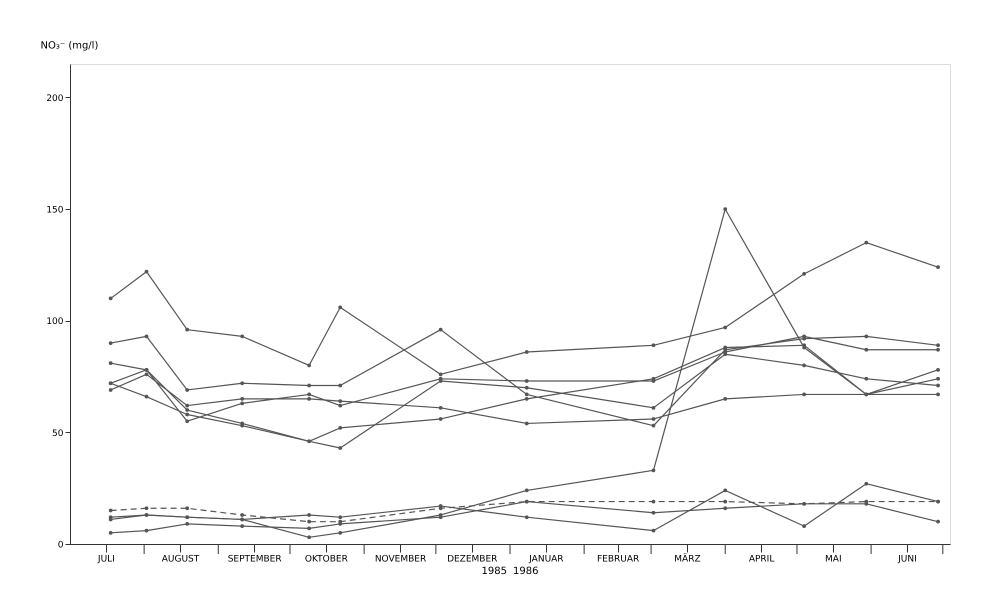  Describe the element at coordinates (326, 559) in the screenshot. I see `x-tick-label: OKTOBER` at that location.